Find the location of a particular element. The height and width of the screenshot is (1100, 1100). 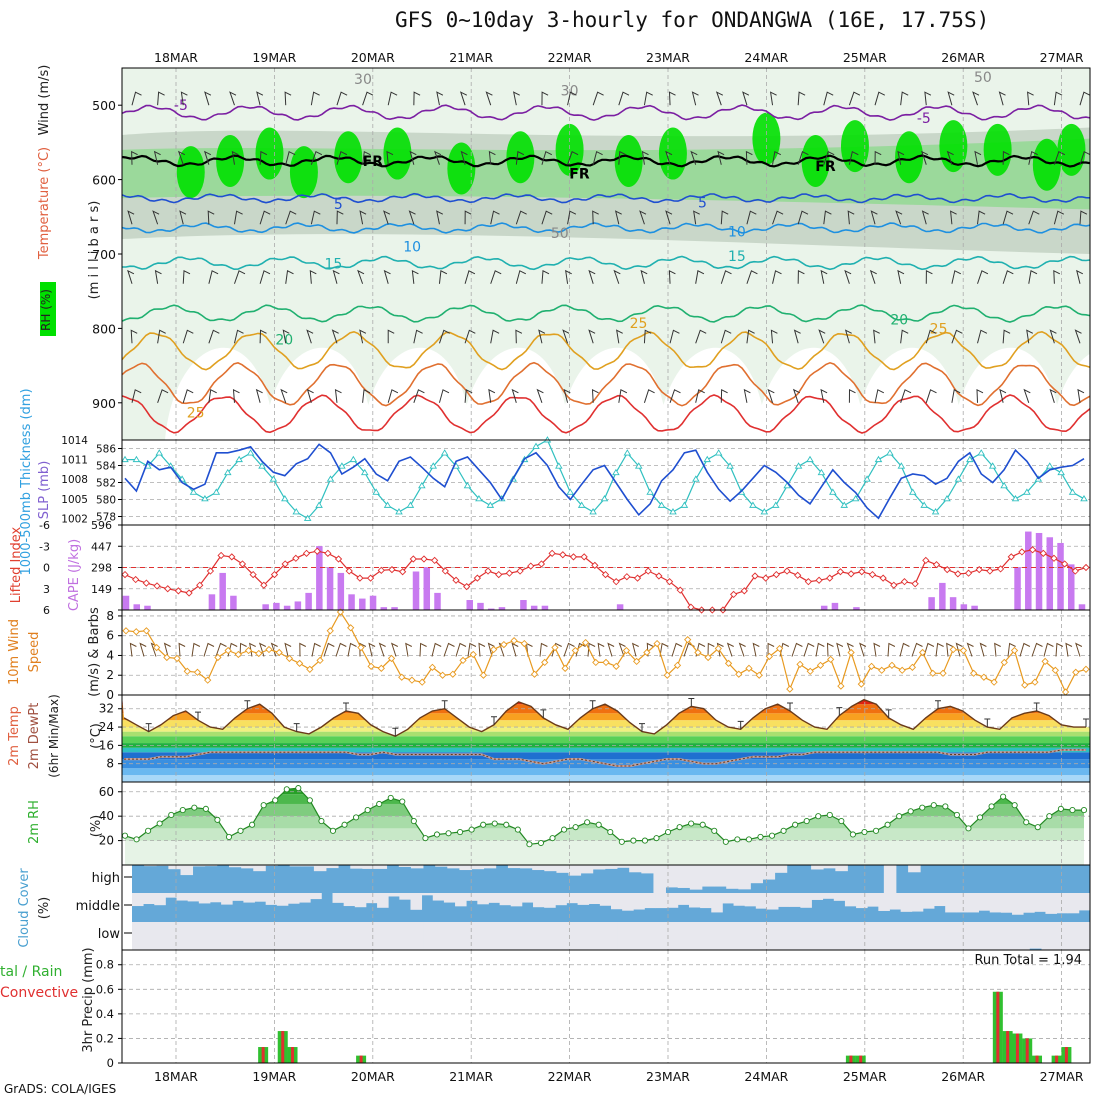

temperature-tick-label: 24 is located at coordinates (106, 727).